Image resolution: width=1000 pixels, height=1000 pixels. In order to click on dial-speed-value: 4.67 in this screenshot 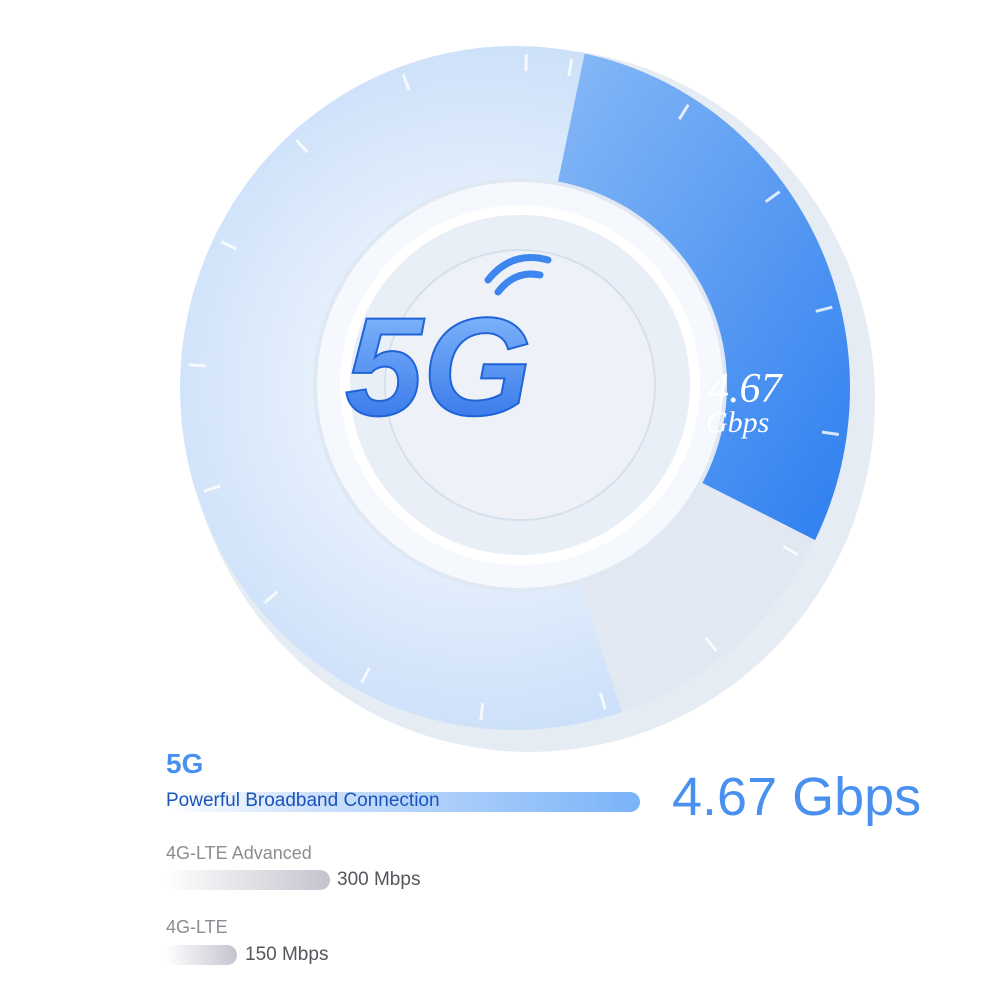, I will do `click(746, 389)`.